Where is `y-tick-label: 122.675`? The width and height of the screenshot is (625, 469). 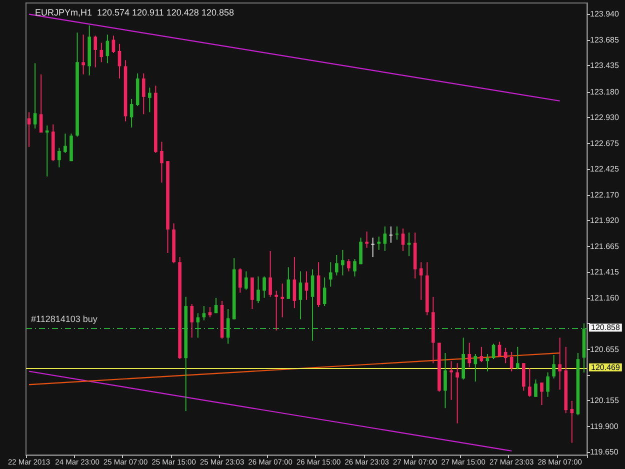 y-tick-label: 122.675 is located at coordinates (605, 143).